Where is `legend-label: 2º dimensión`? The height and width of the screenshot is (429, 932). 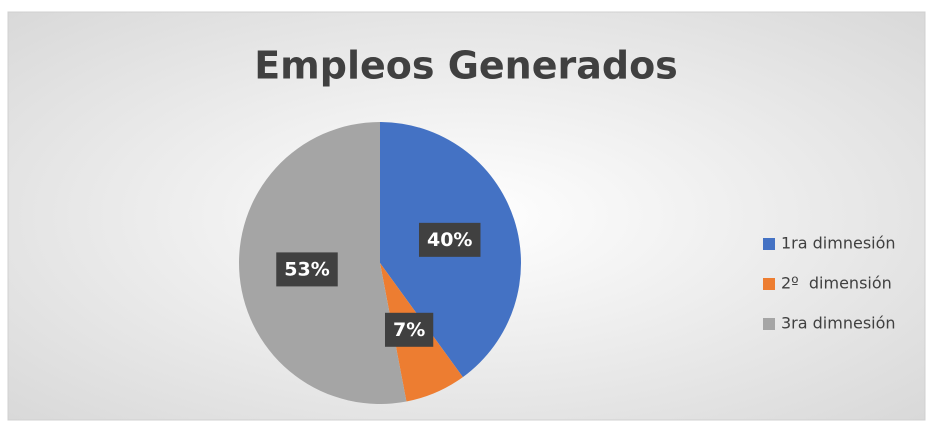
legend-label: 2º dimensión is located at coordinates (836, 283).